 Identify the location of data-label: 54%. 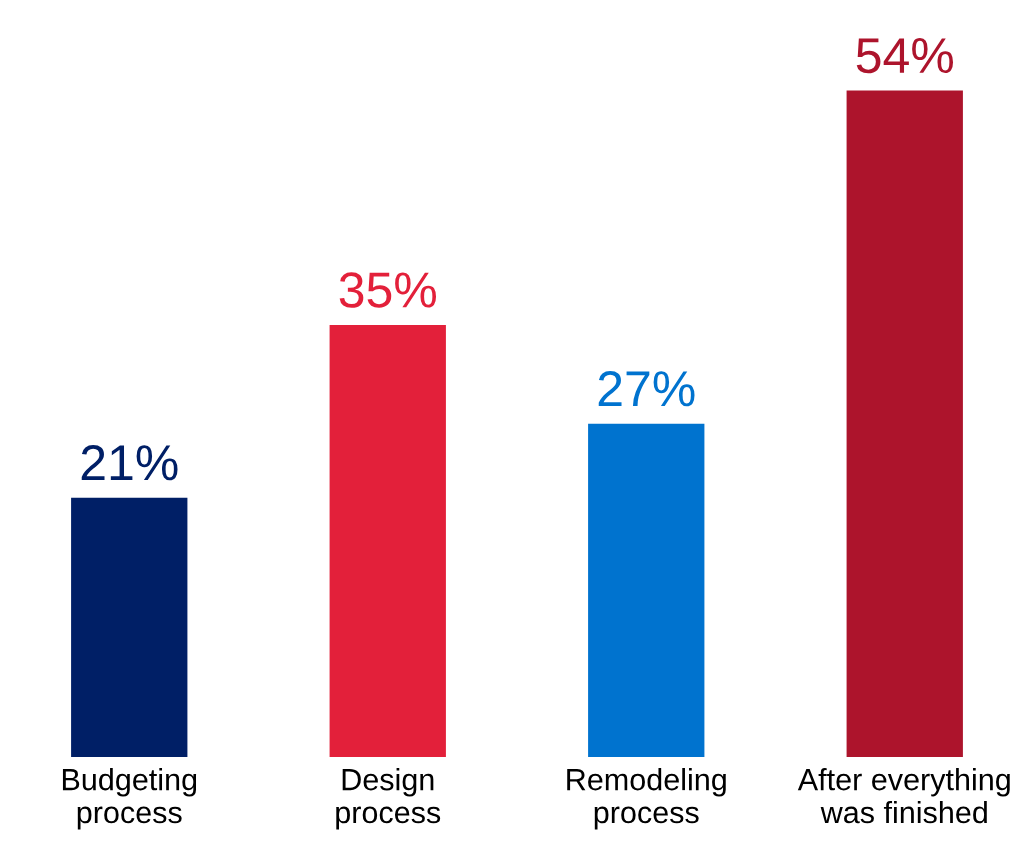
(905, 56).